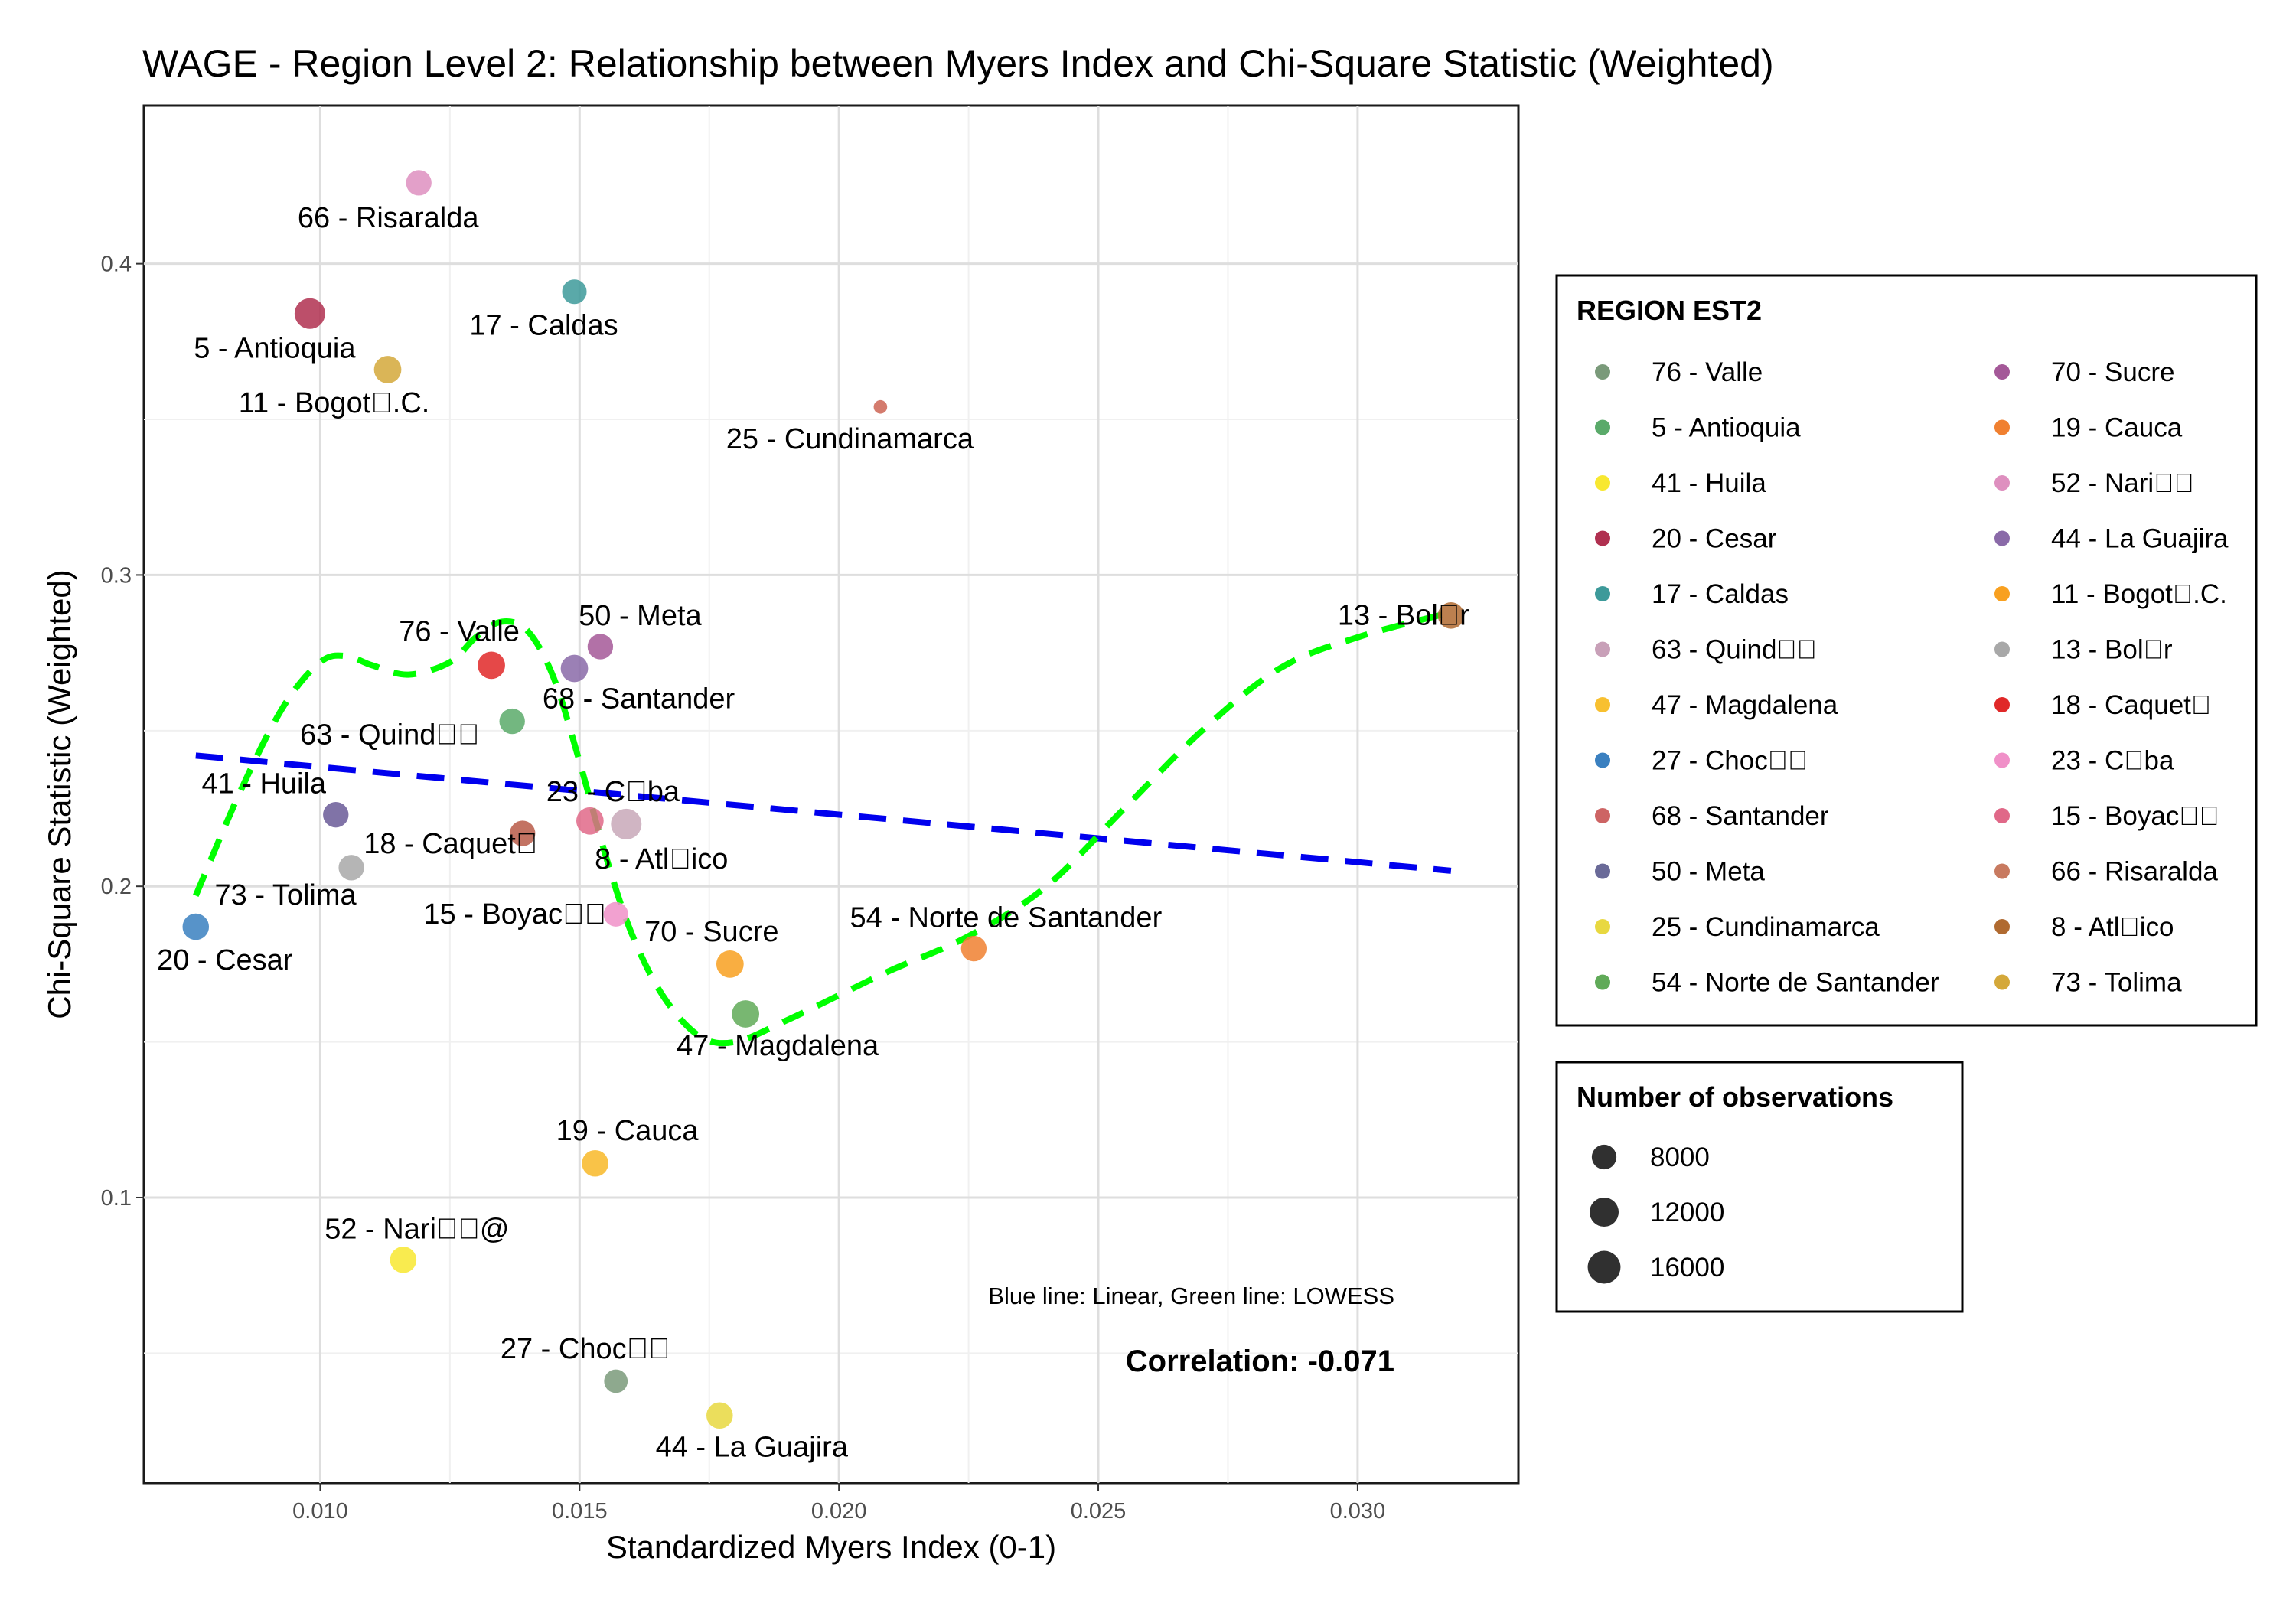  I want to click on legend-region-label: 50 - Meta, so click(1708, 872).